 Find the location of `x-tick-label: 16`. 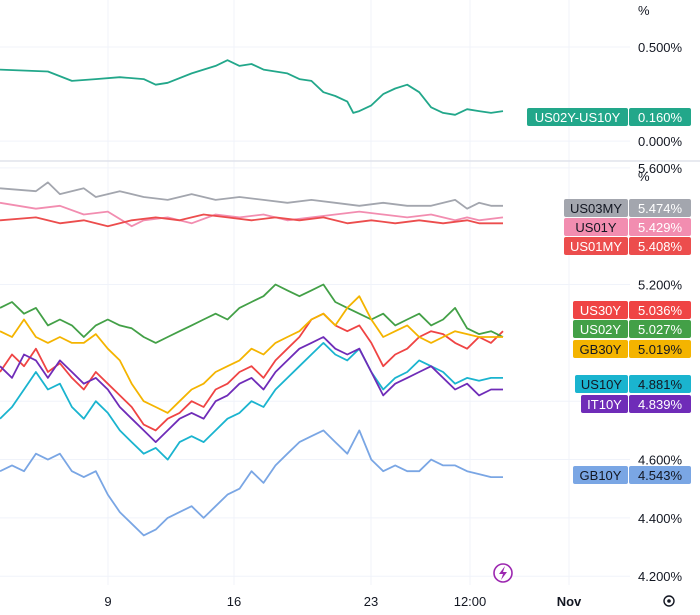

x-tick-label: 16 is located at coordinates (234, 601).